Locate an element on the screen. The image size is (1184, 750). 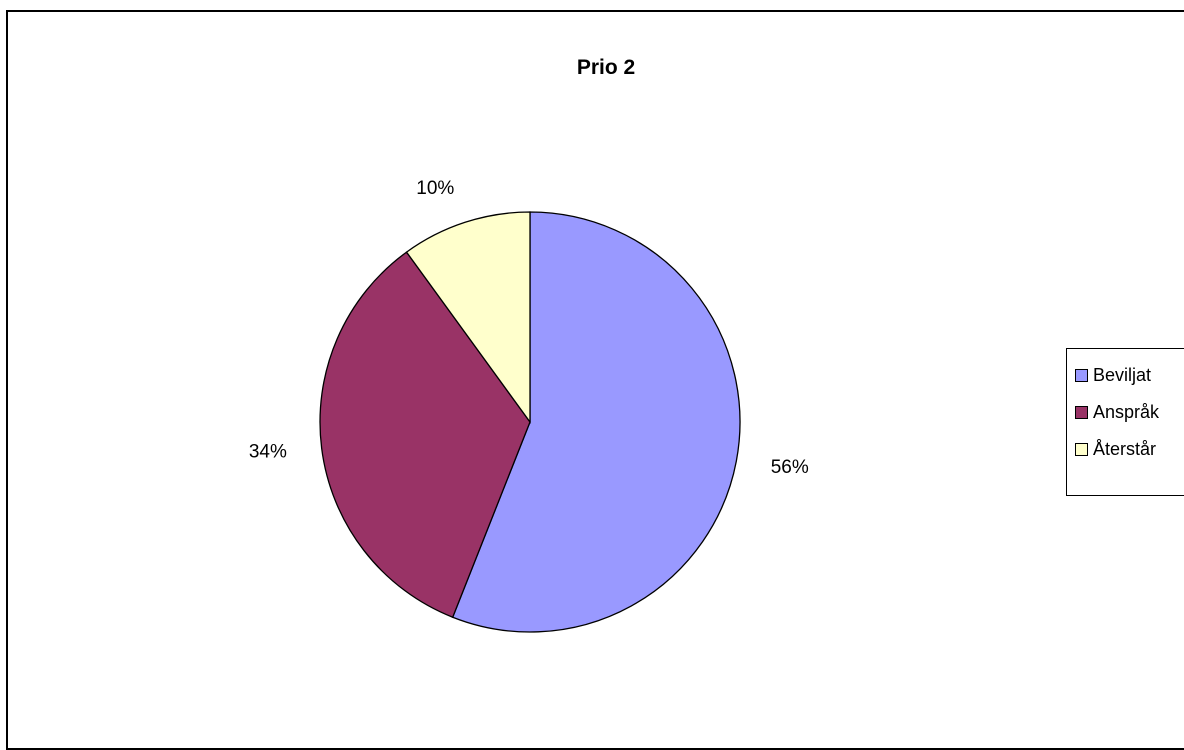
data-label-beviljat: 56% is located at coordinates (790, 467).